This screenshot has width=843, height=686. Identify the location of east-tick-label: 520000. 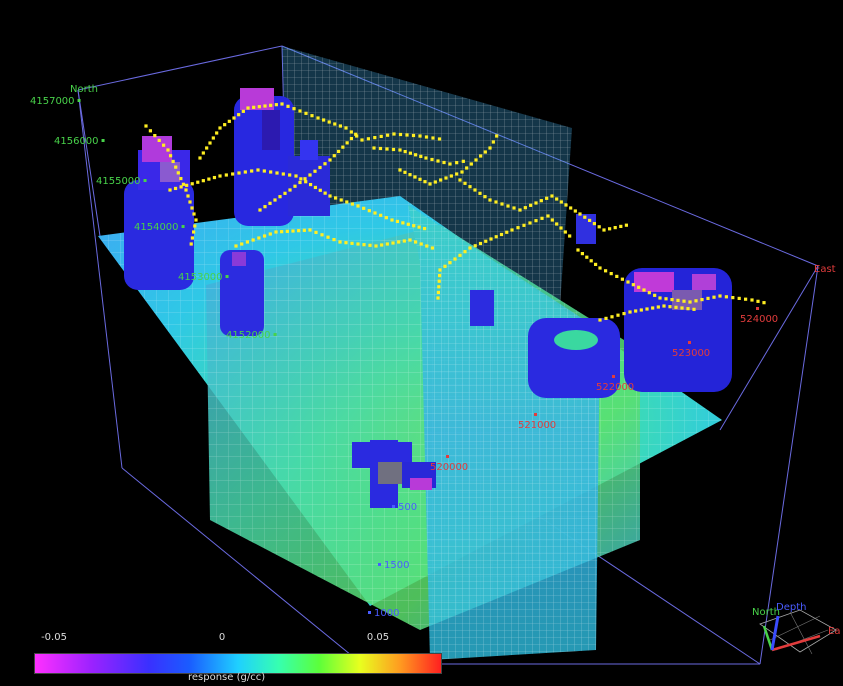
(449, 467).